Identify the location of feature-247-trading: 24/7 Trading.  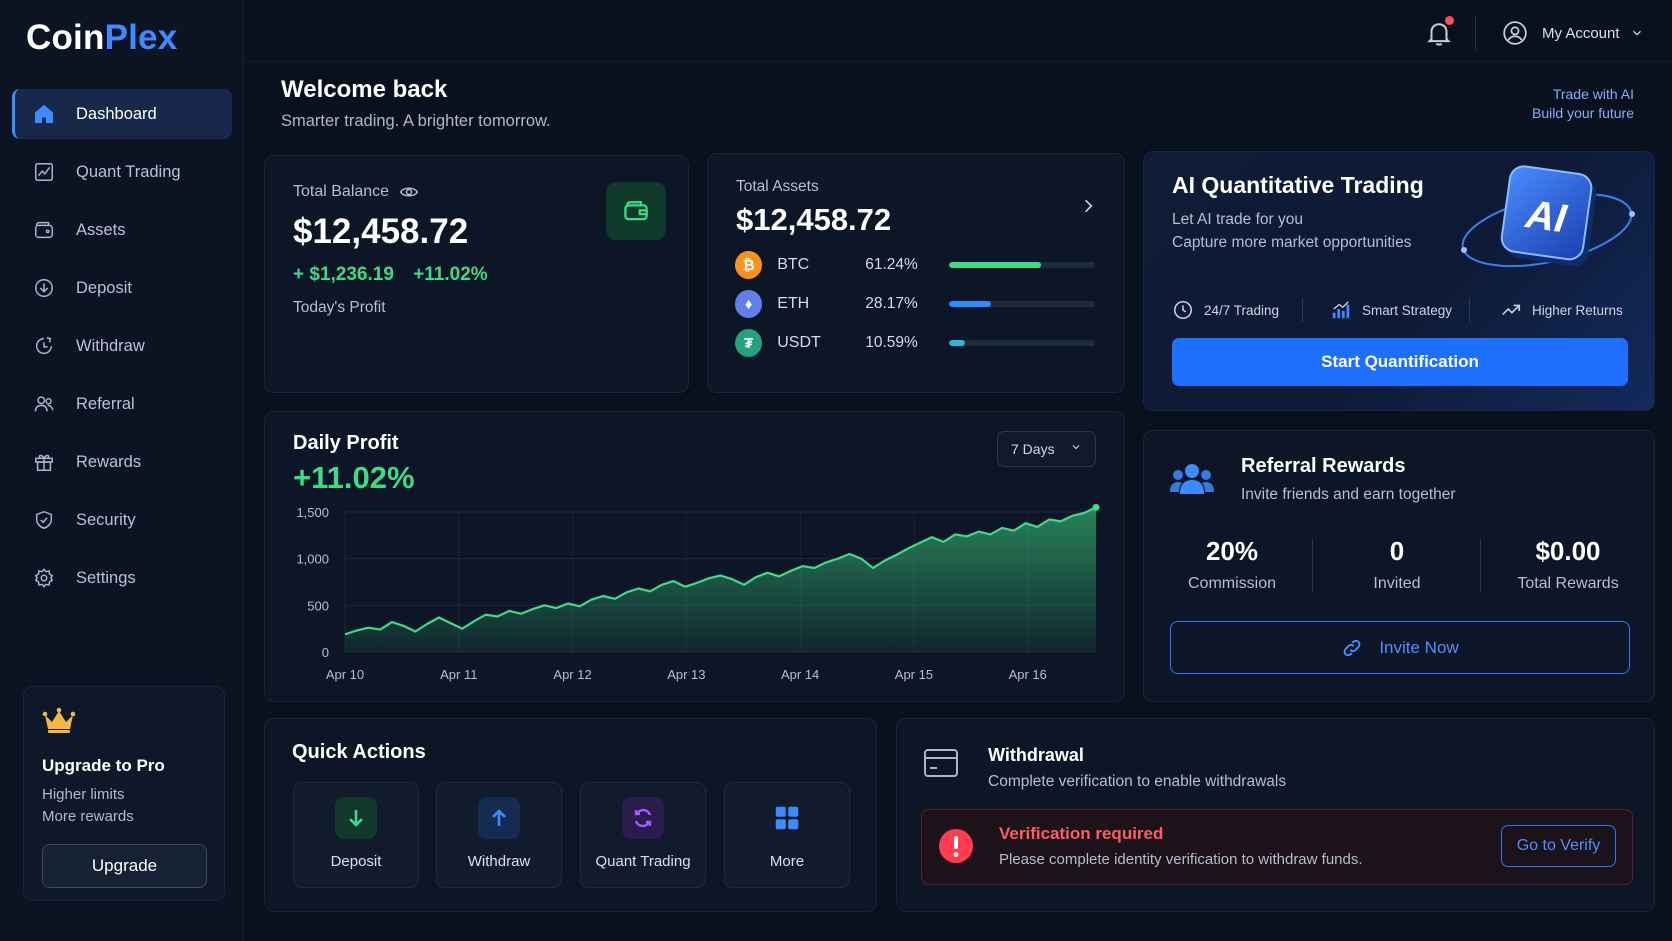
(1225, 310).